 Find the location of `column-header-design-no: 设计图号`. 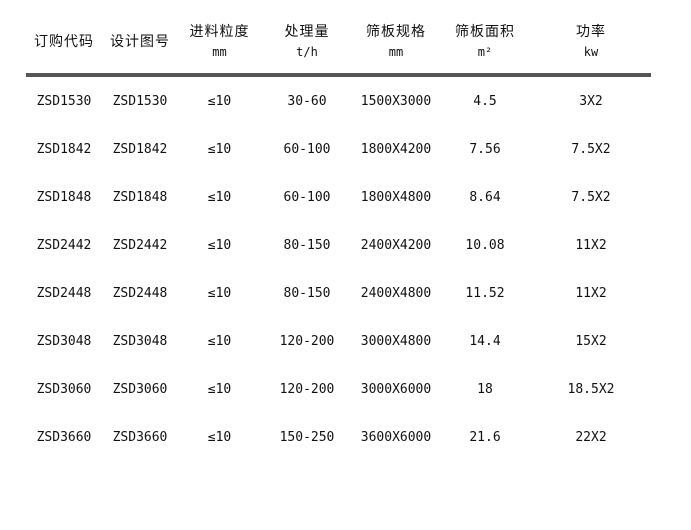

column-header-design-no: 设计图号 is located at coordinates (140, 42).